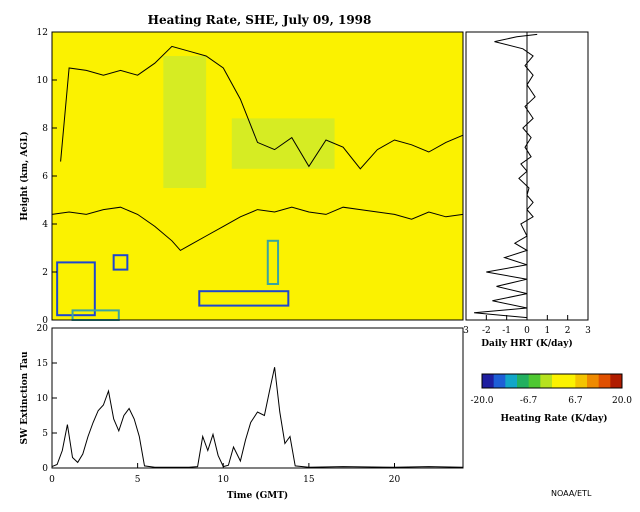  What do you see at coordinates (547, 331) in the screenshot?
I see `profile-xtick-label: 1` at bounding box center [547, 331].